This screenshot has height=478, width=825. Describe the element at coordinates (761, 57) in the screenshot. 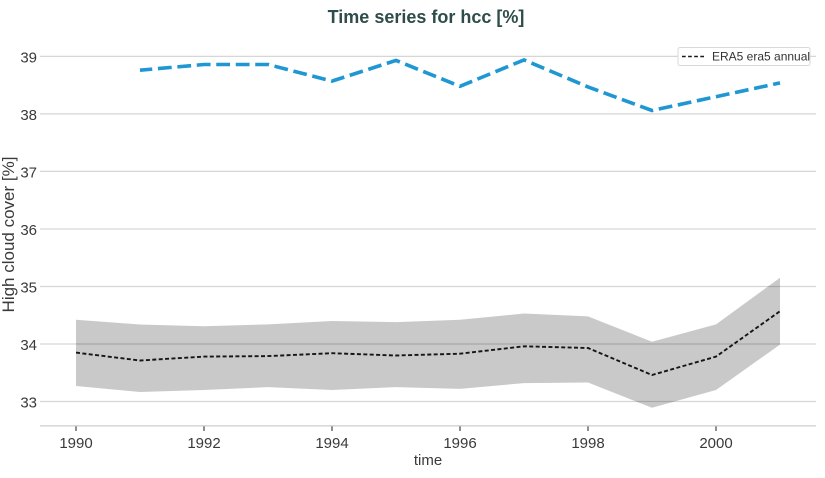

I see `svg-text: ERA5 era5 annual` at that location.